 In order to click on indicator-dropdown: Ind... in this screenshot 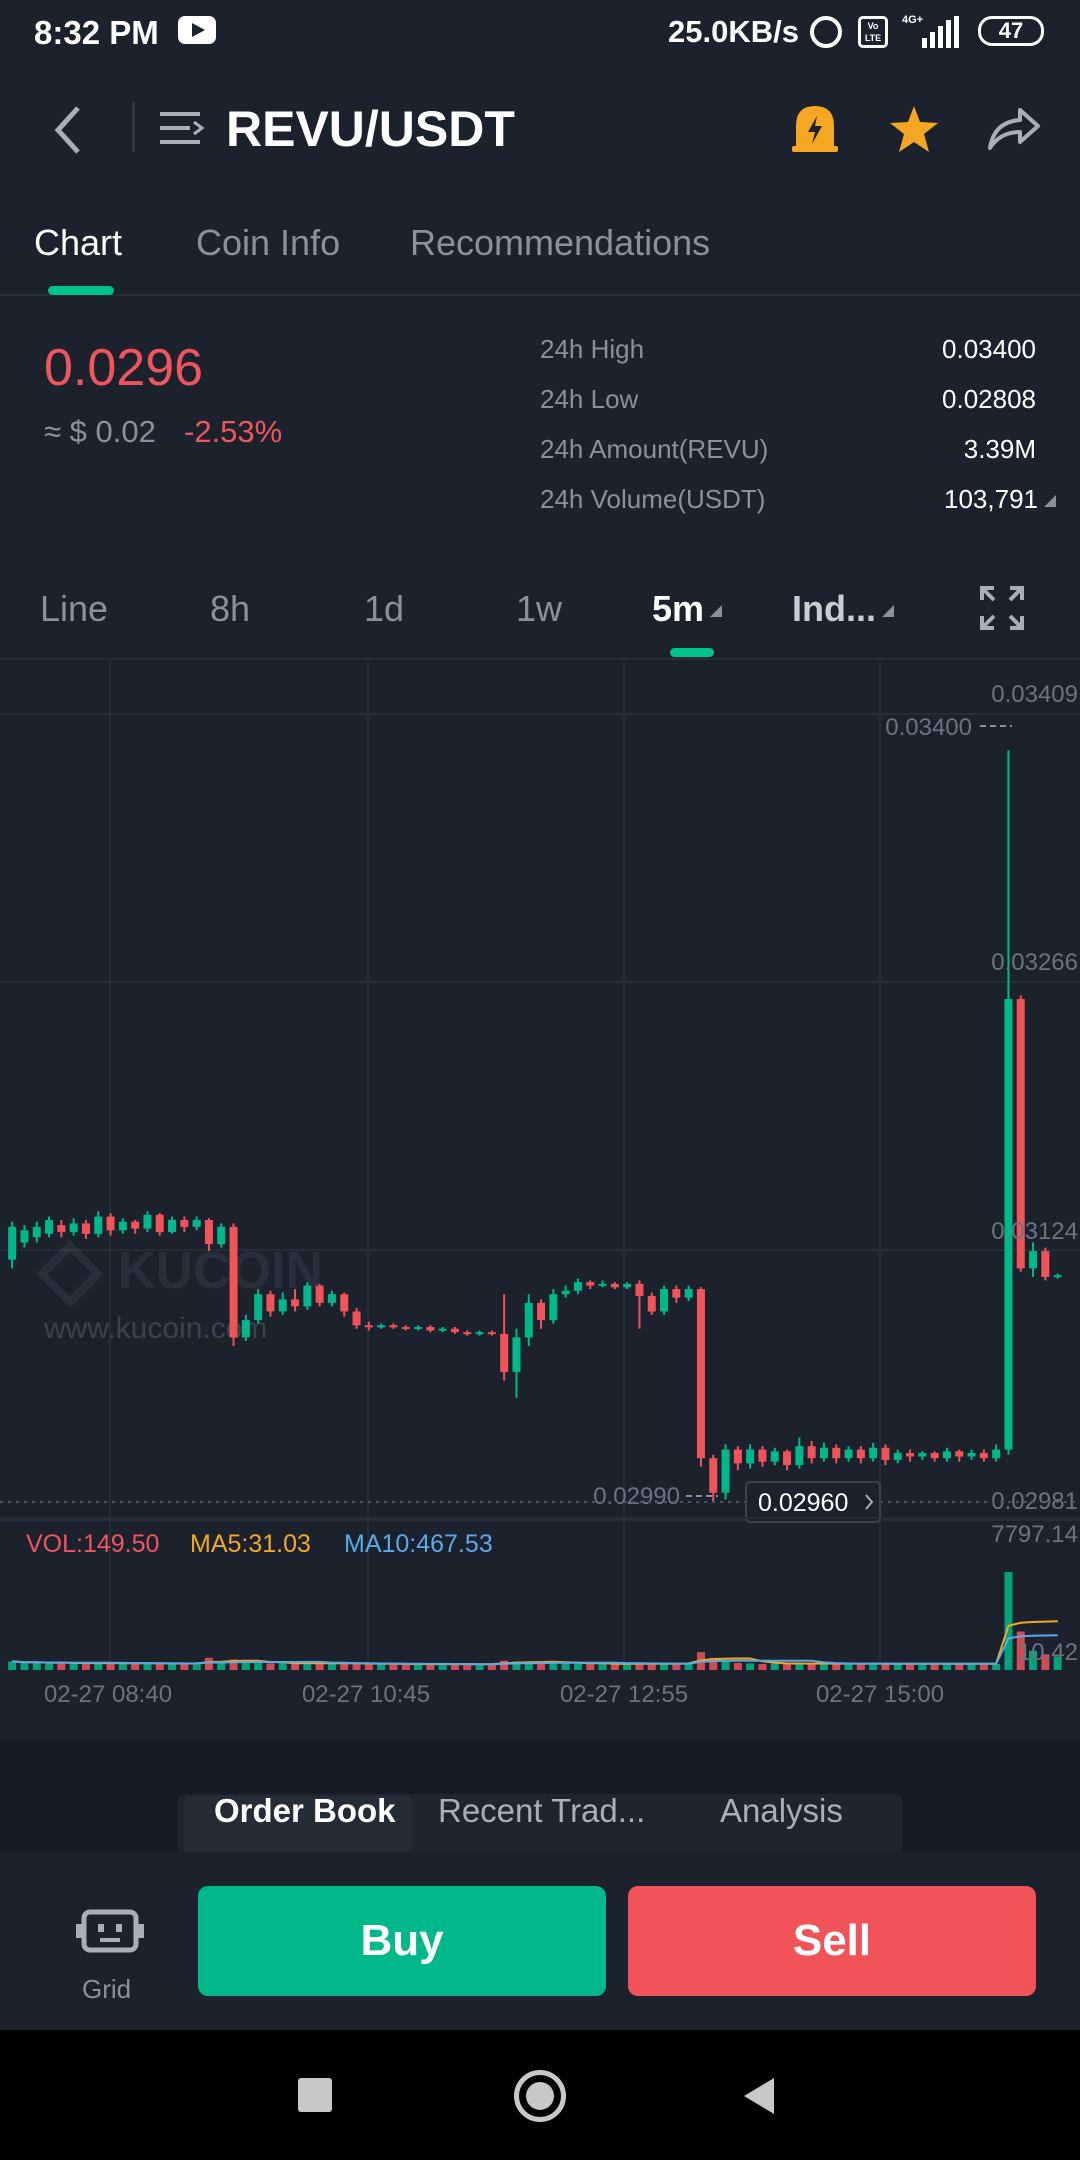, I will do `click(843, 609)`.